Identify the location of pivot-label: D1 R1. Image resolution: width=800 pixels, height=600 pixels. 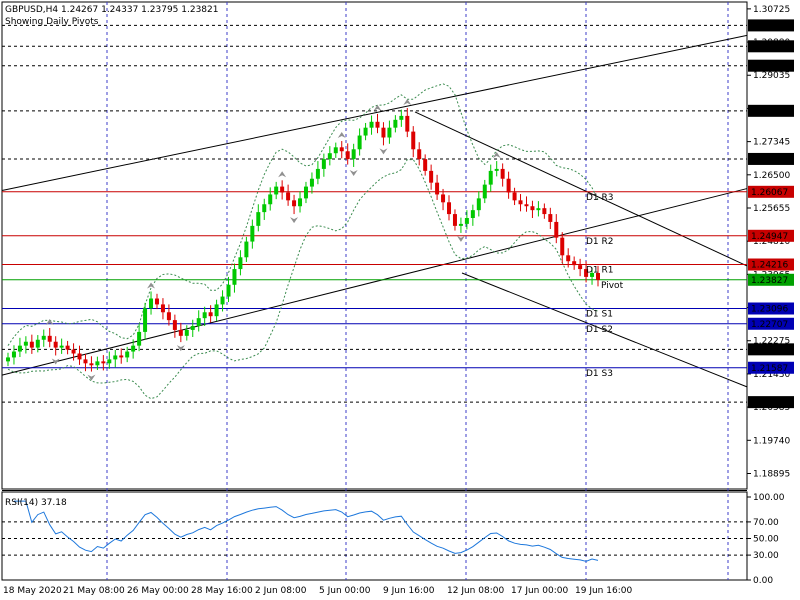
(600, 271).